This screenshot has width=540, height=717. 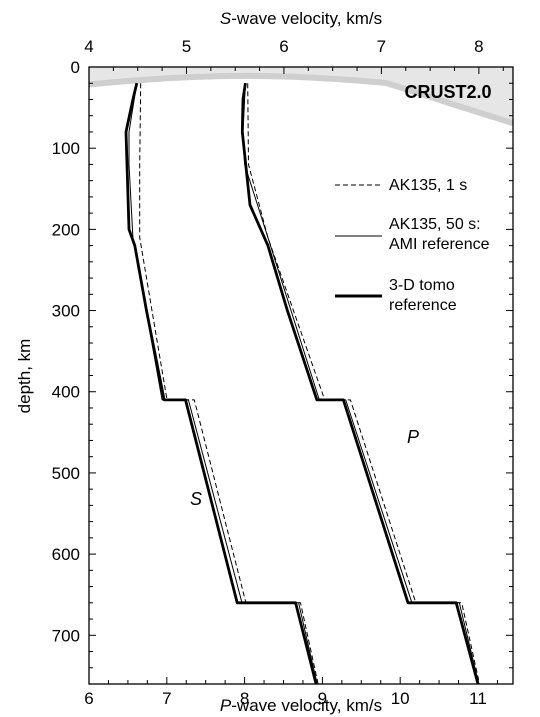 What do you see at coordinates (66, 311) in the screenshot?
I see `left-tick-label: 300` at bounding box center [66, 311].